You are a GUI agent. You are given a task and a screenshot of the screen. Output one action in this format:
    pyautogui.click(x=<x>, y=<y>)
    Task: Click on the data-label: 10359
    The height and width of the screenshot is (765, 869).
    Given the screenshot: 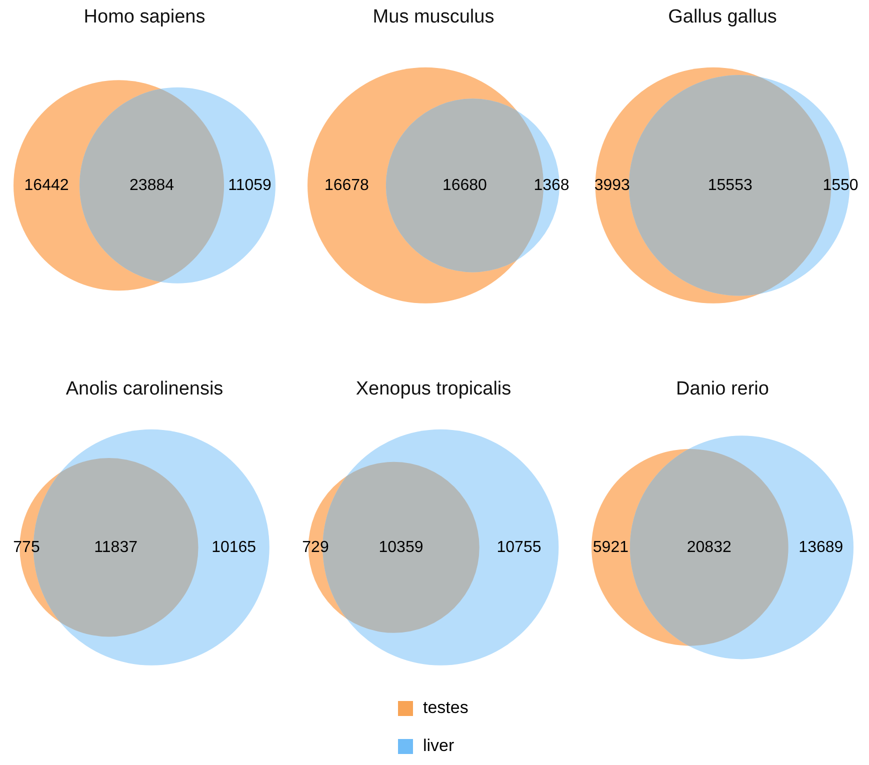 What is the action you would take?
    pyautogui.click(x=401, y=547)
    